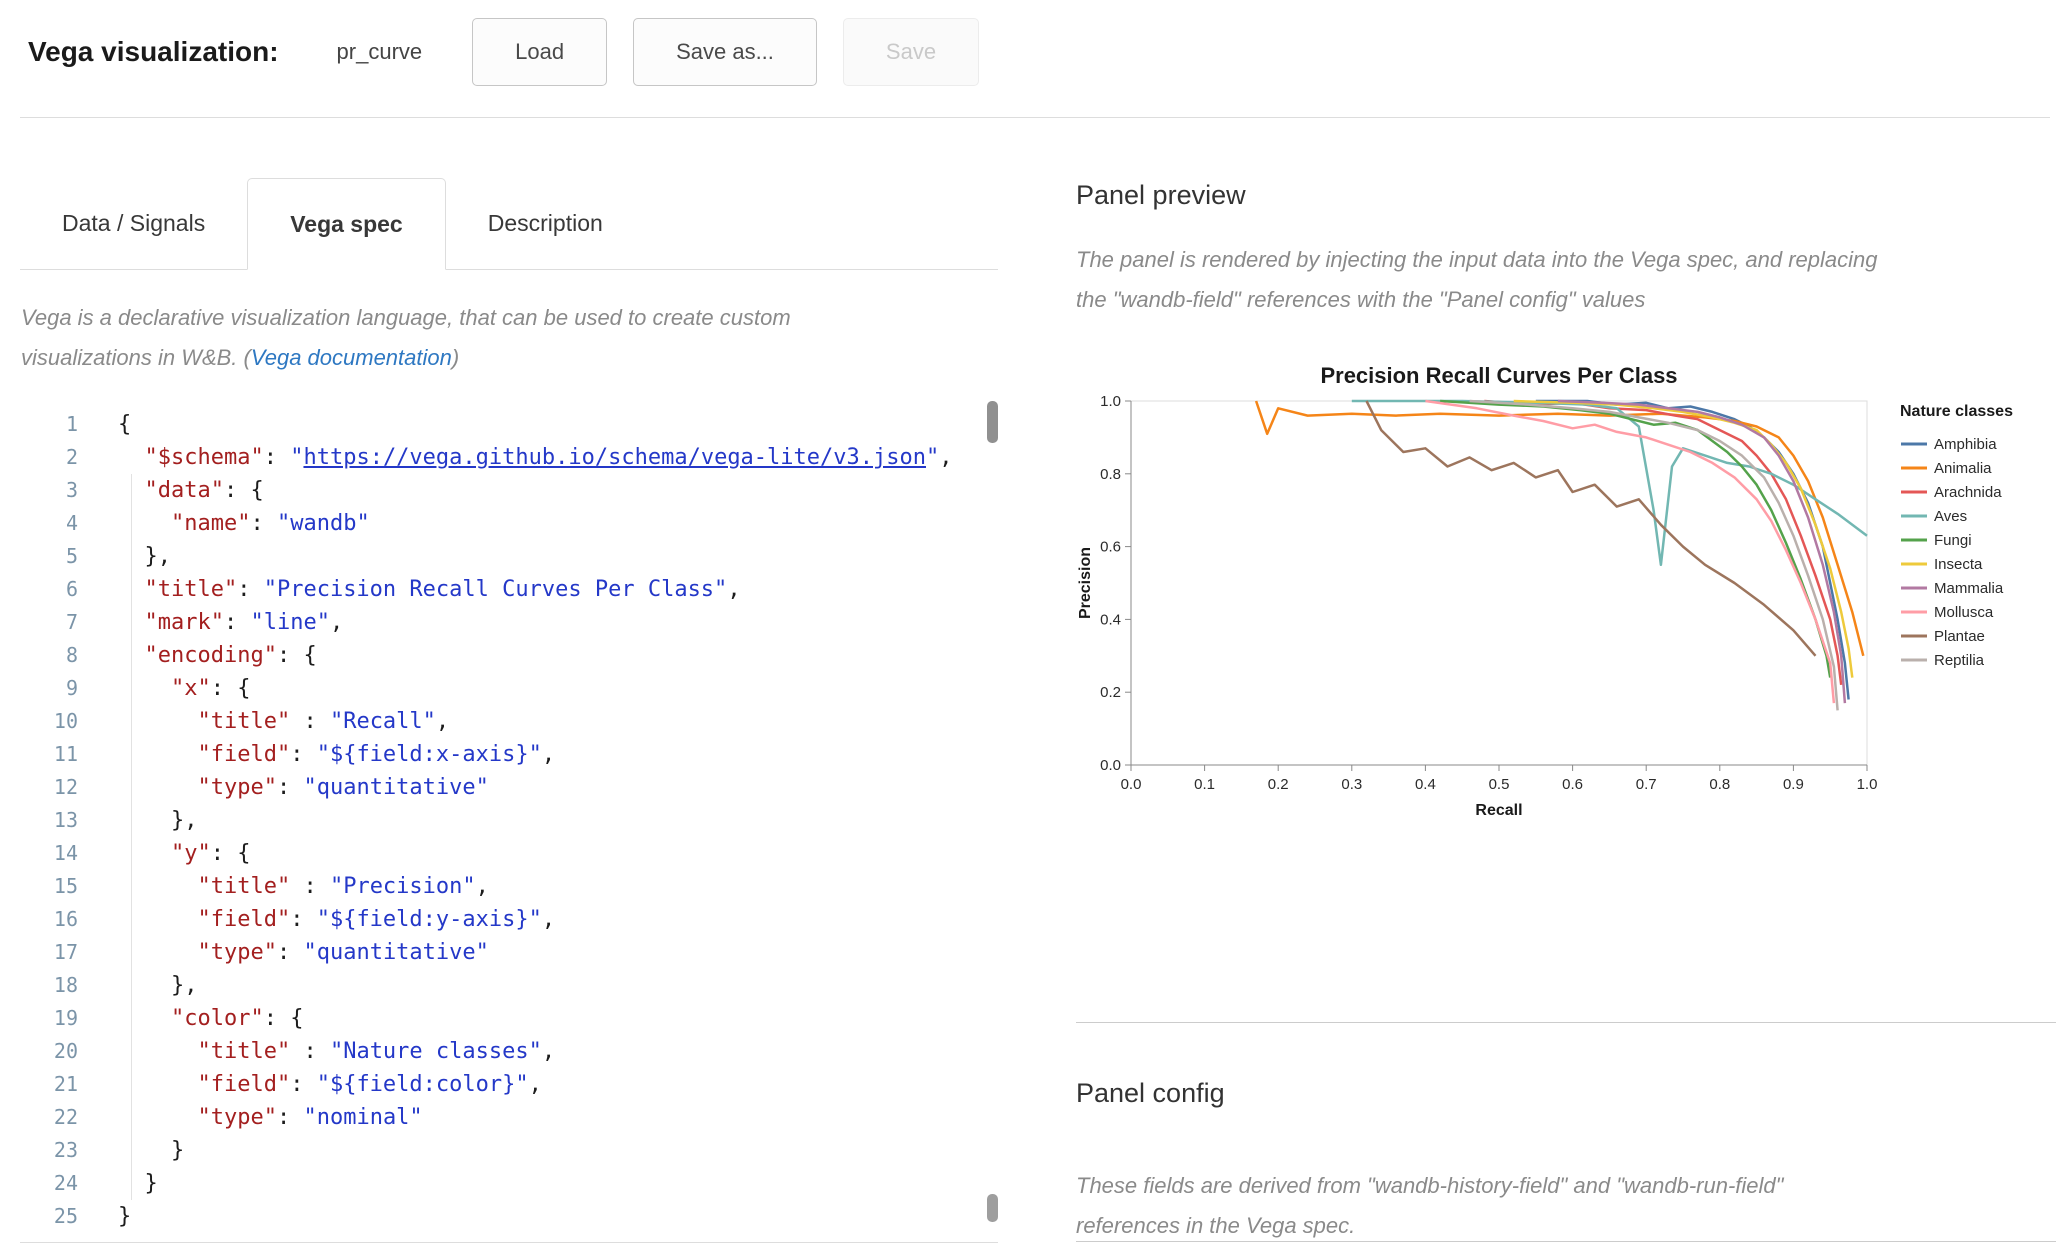  I want to click on tab-description: Description, so click(545, 223).